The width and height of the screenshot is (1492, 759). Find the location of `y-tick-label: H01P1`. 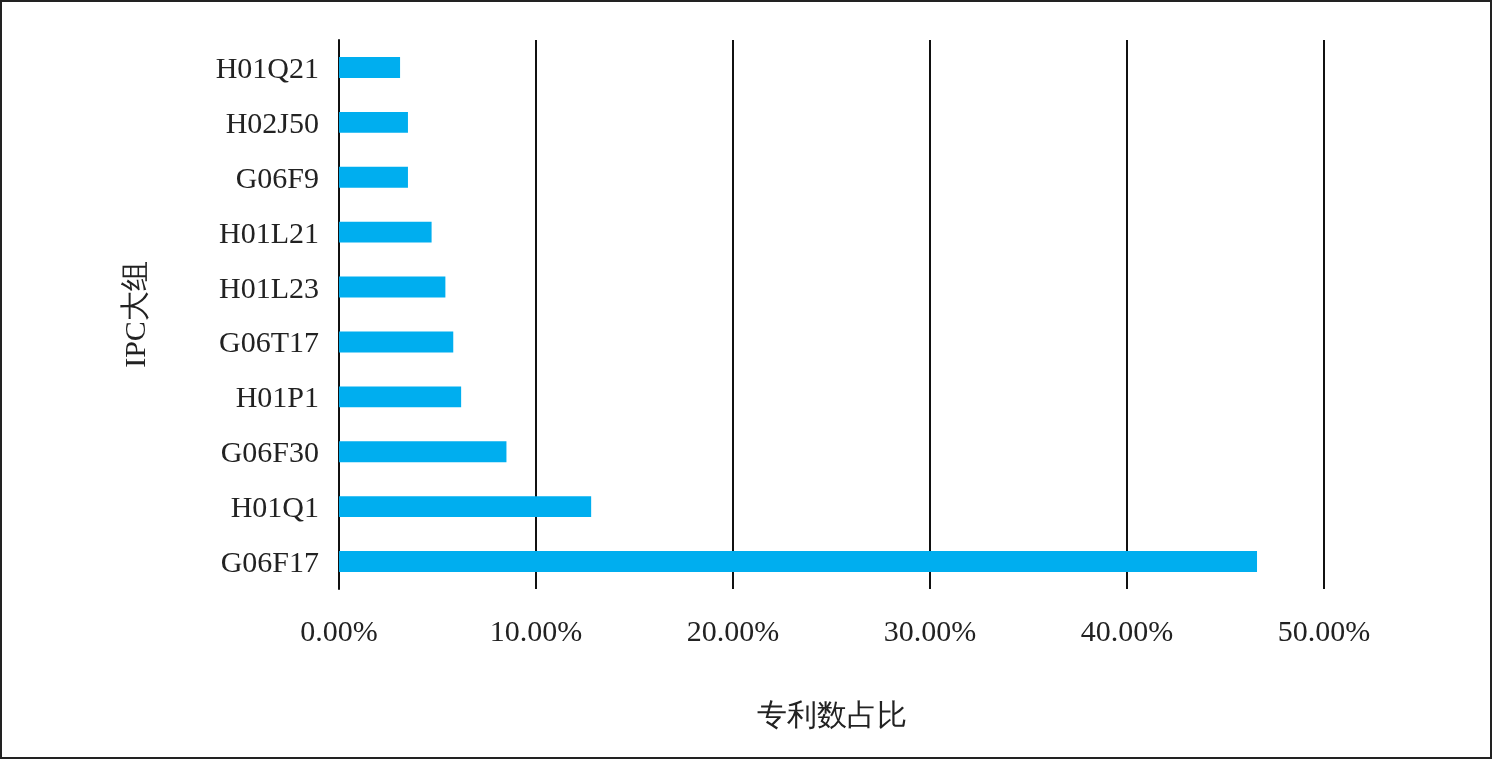

y-tick-label: H01P1 is located at coordinates (277, 397).